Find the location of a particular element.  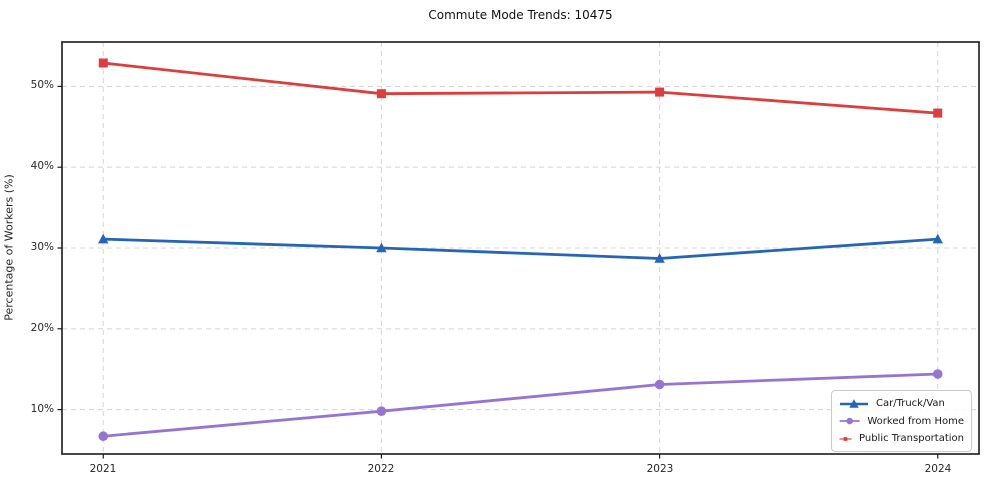

x-tick-label: 2023 is located at coordinates (660, 469).